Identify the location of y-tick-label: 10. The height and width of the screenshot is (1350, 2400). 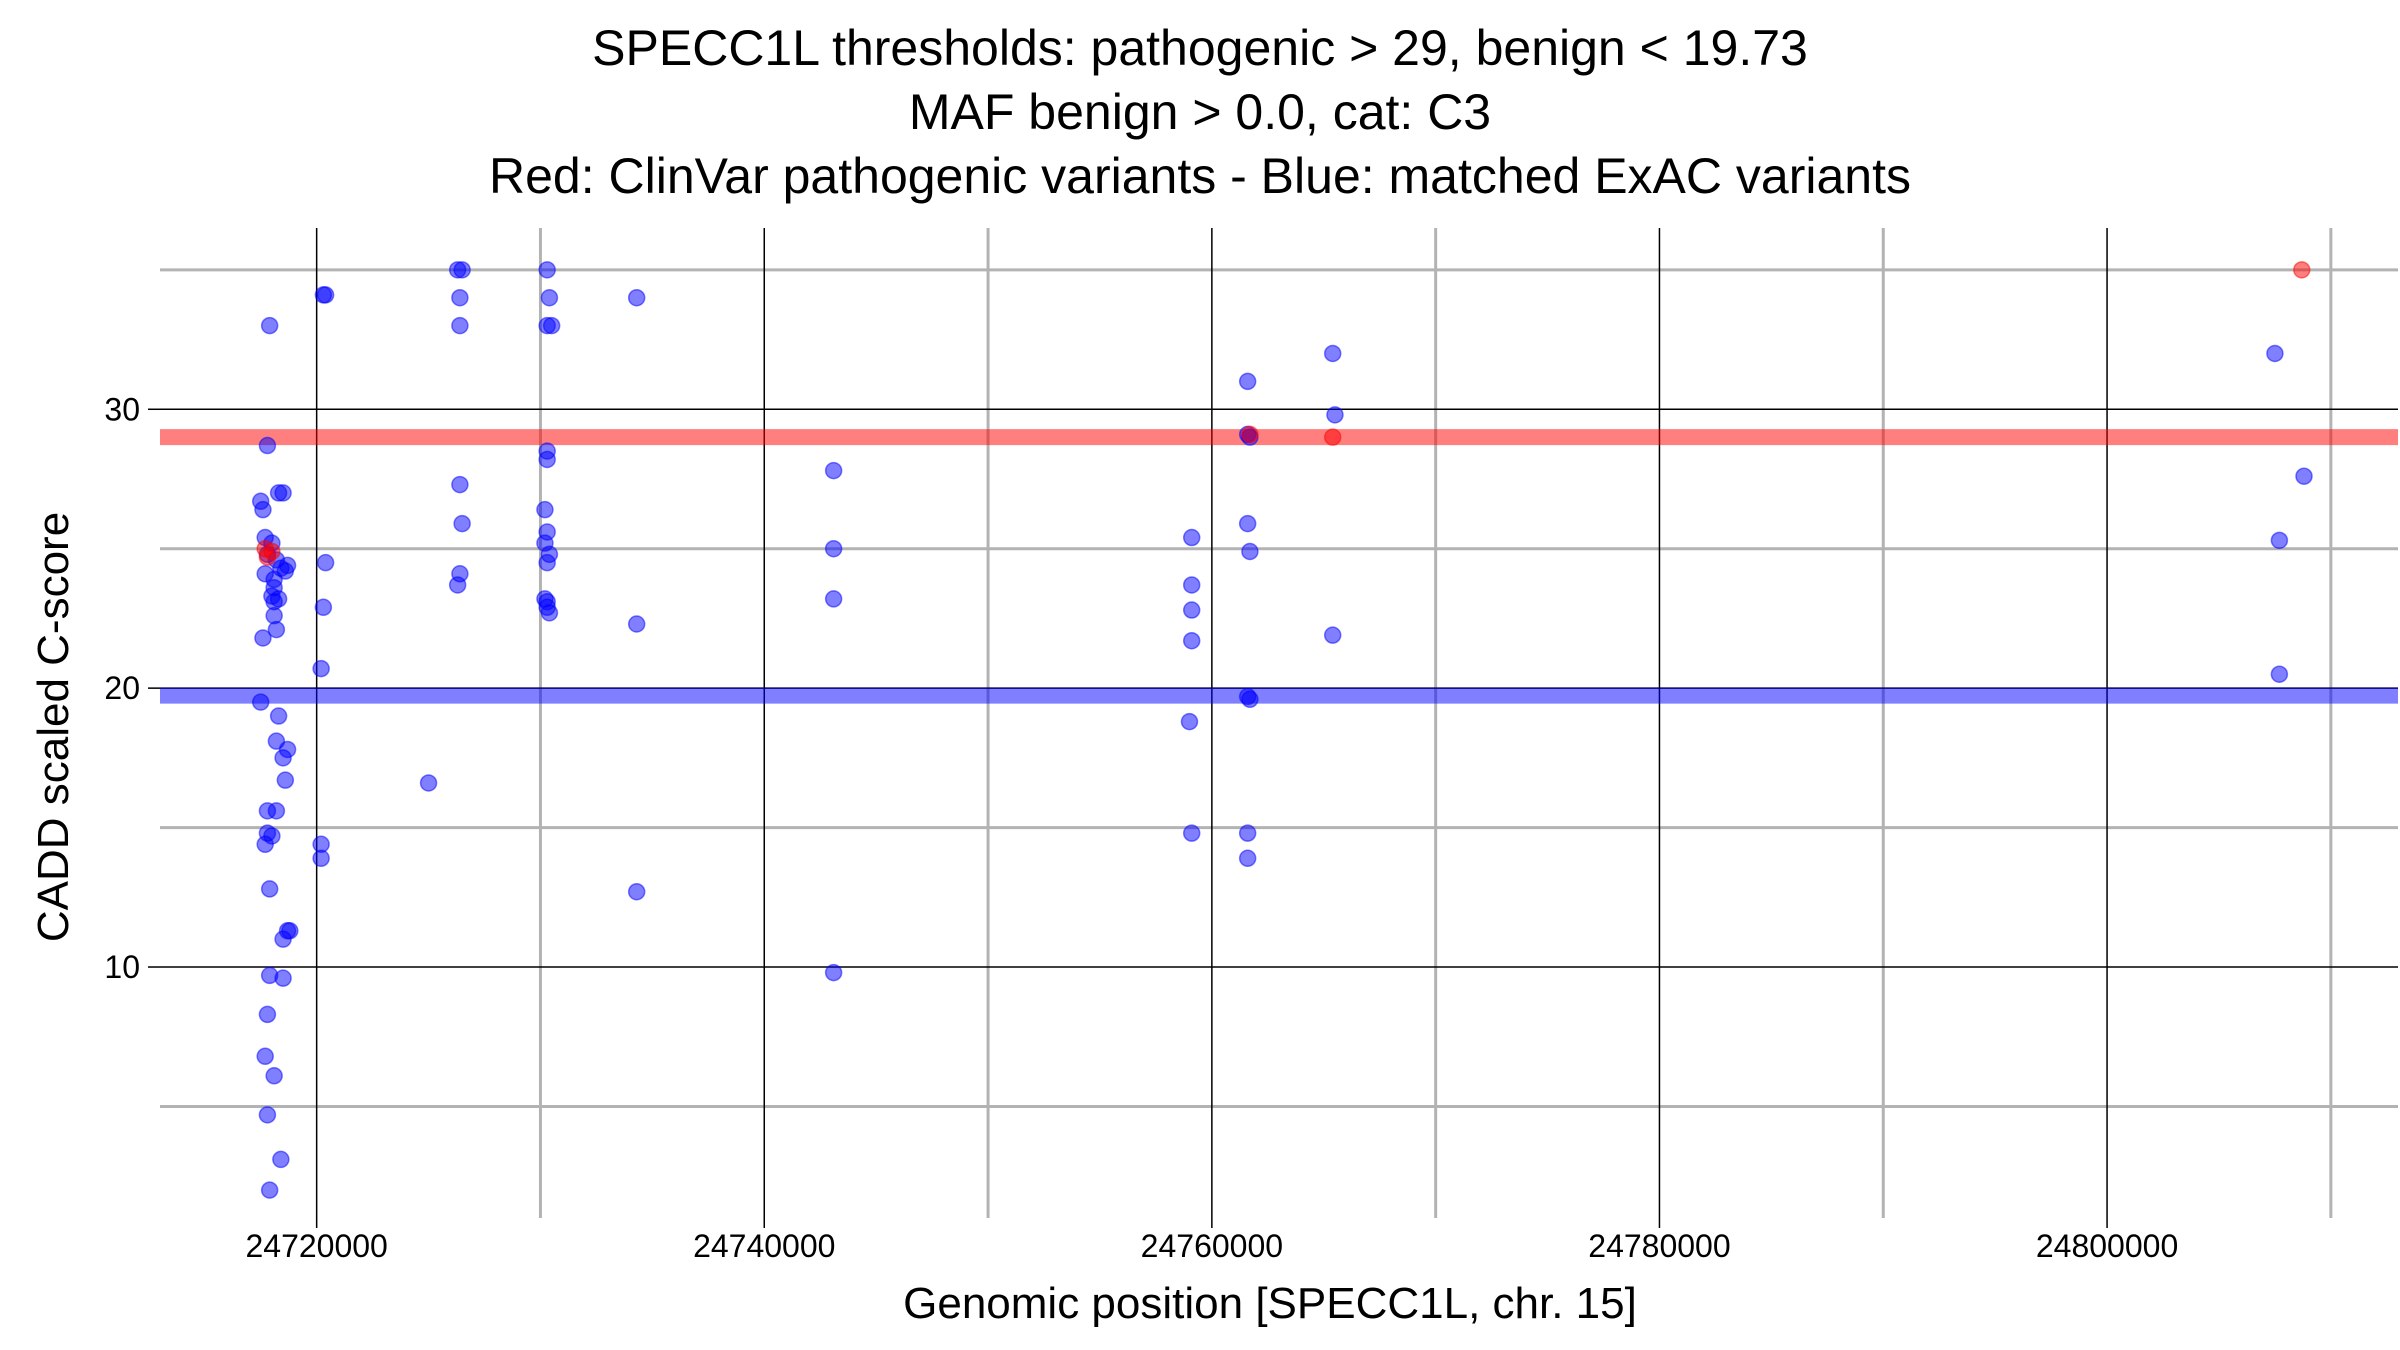
(122, 967).